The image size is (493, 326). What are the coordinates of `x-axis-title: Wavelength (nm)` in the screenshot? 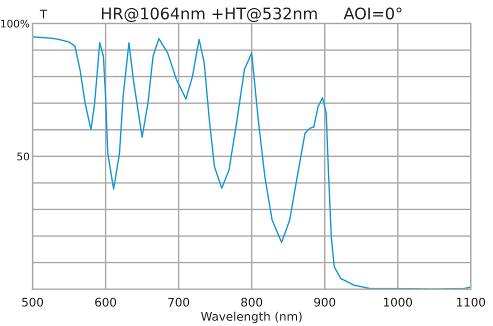 It's located at (251, 318).